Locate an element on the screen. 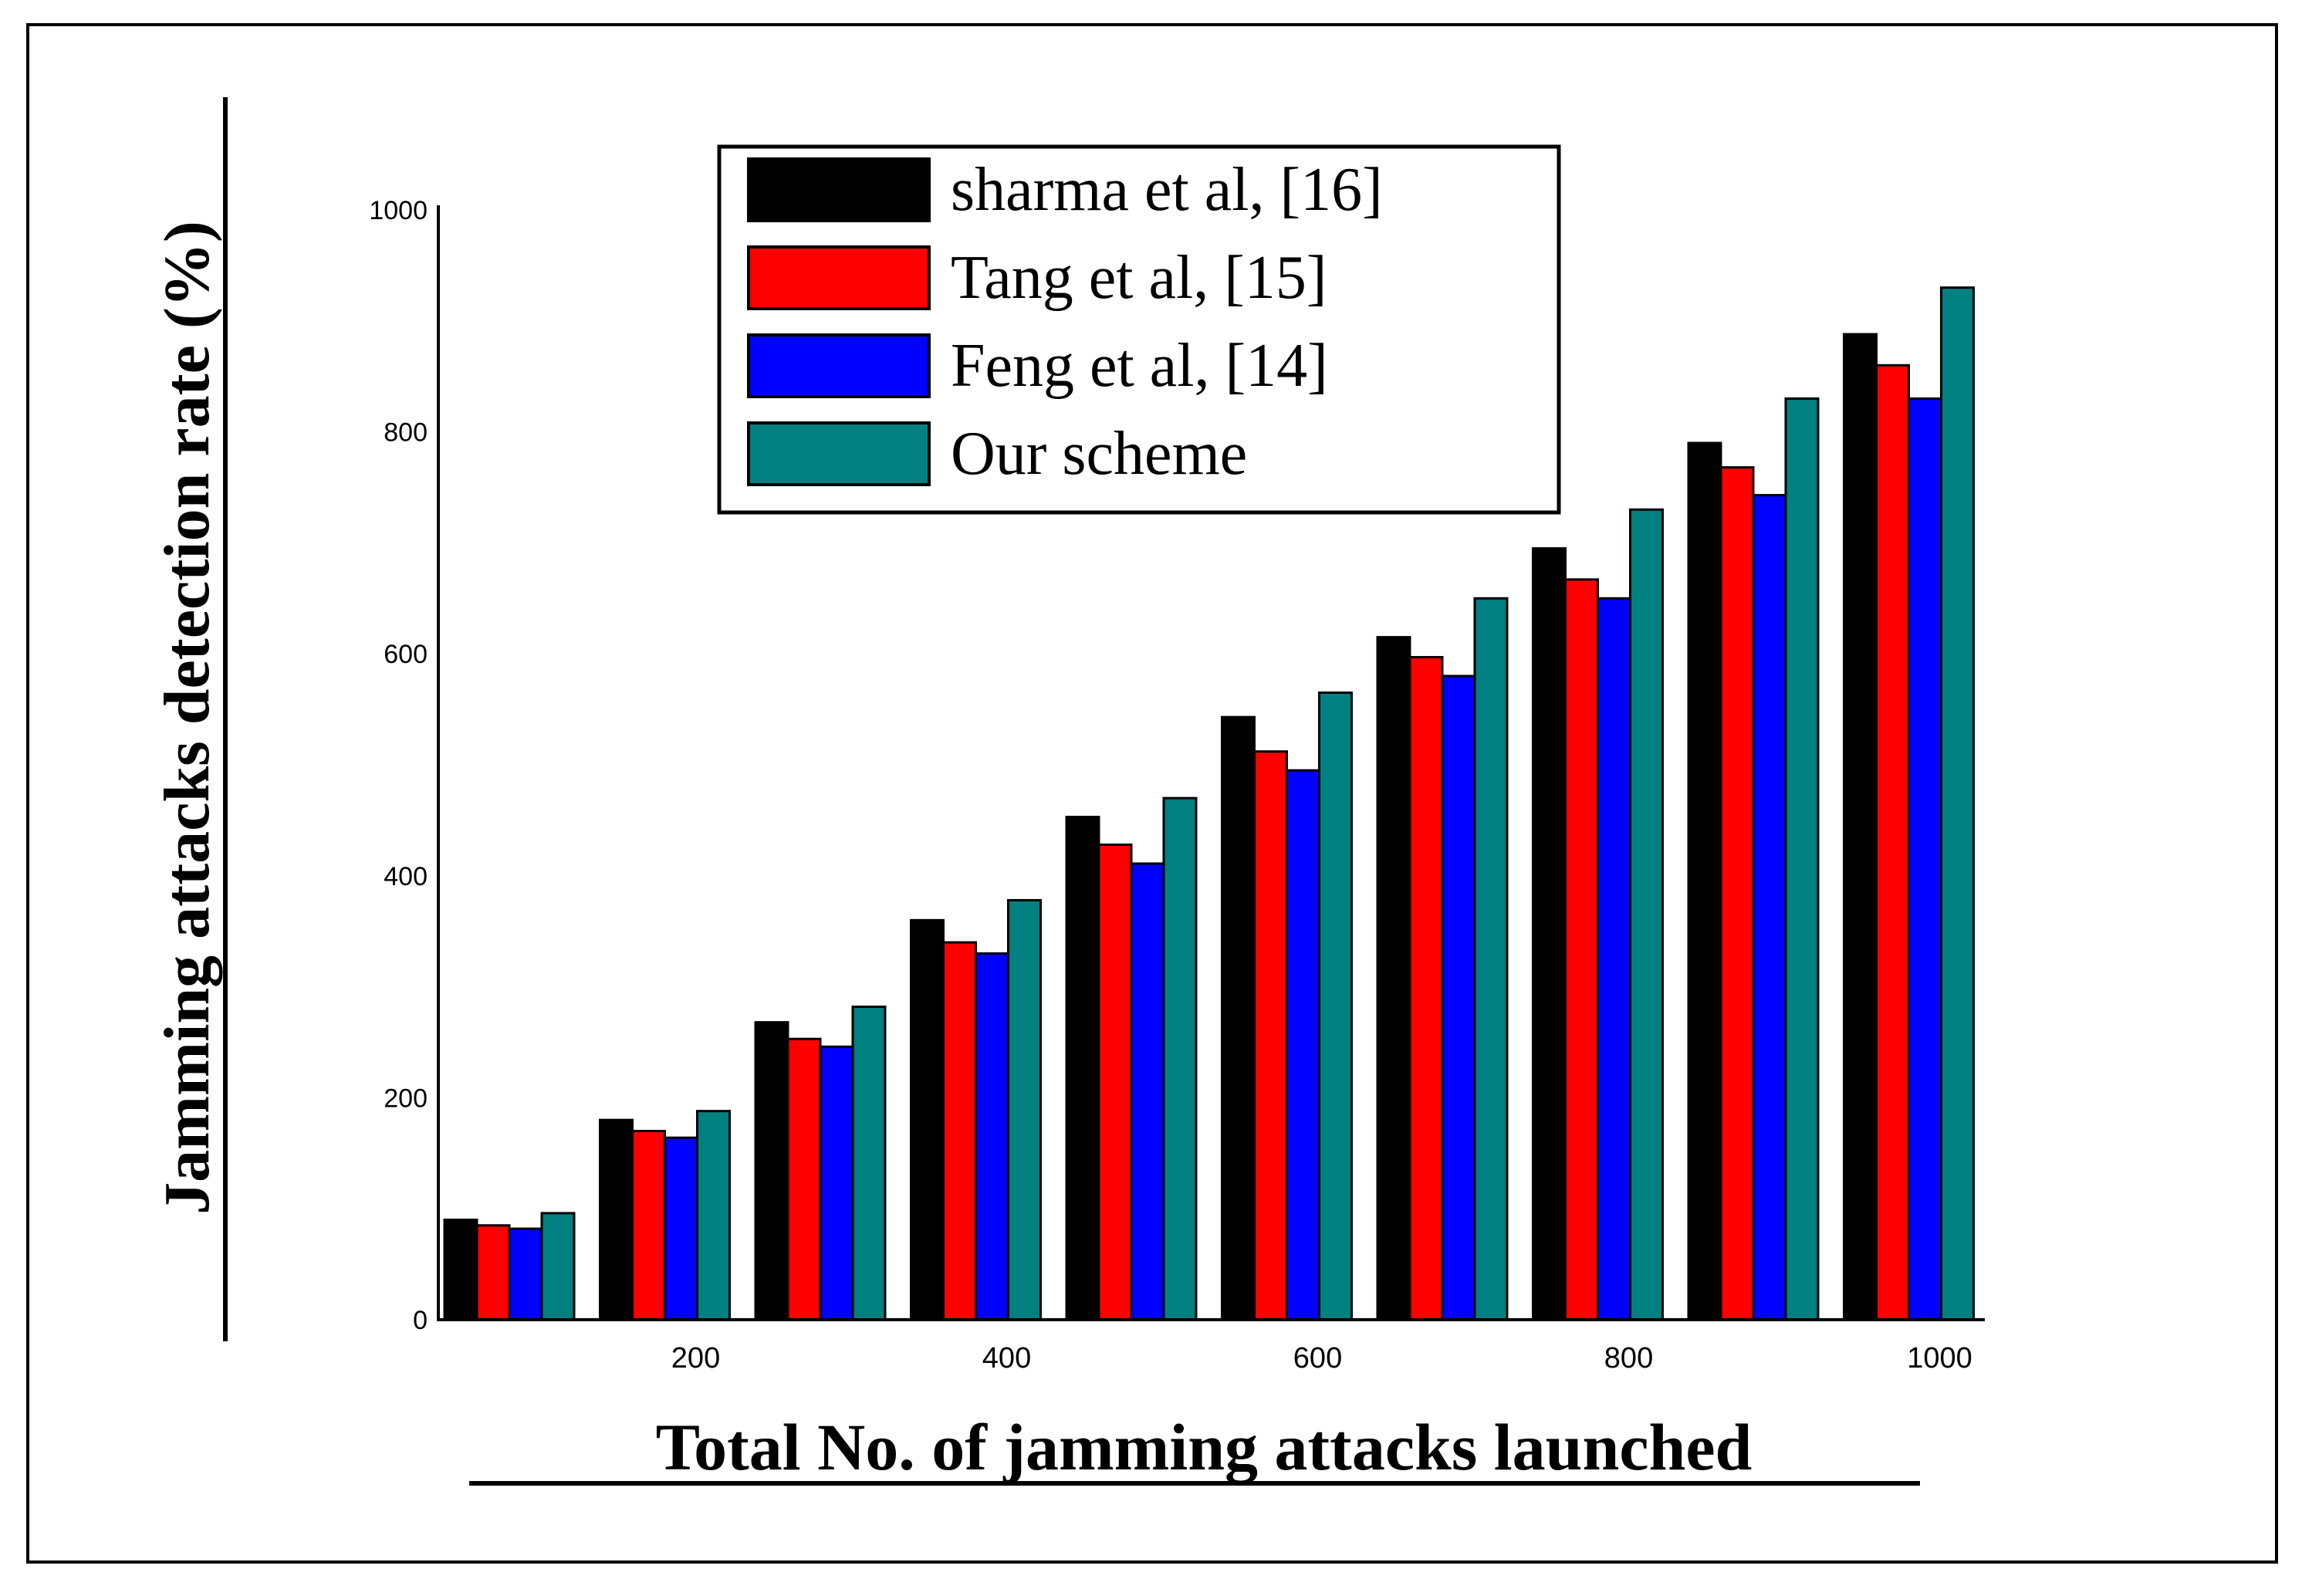 The image size is (2312, 1596). y-tick-label: 200 is located at coordinates (406, 1098).